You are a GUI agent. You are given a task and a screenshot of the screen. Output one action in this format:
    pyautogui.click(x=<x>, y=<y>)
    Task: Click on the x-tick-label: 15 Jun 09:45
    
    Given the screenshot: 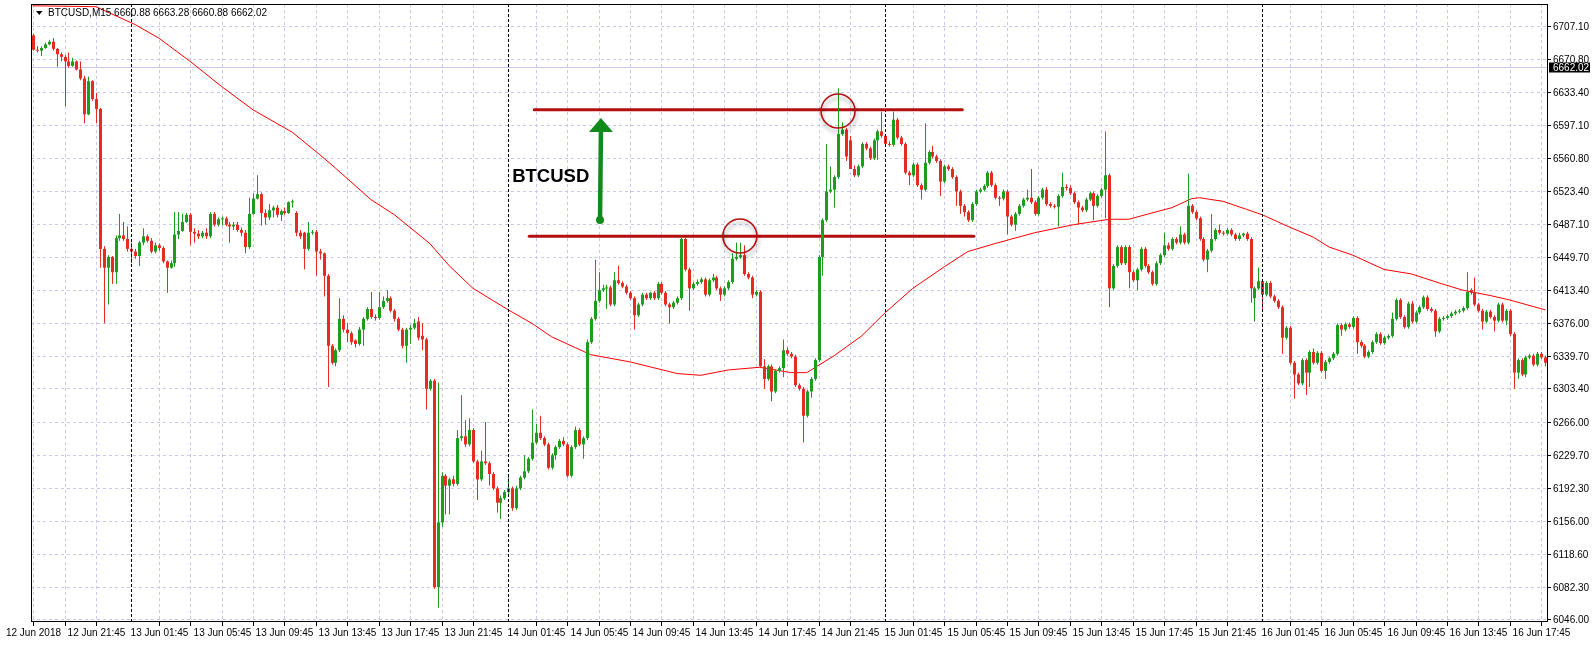 What is the action you would take?
    pyautogui.click(x=1038, y=632)
    